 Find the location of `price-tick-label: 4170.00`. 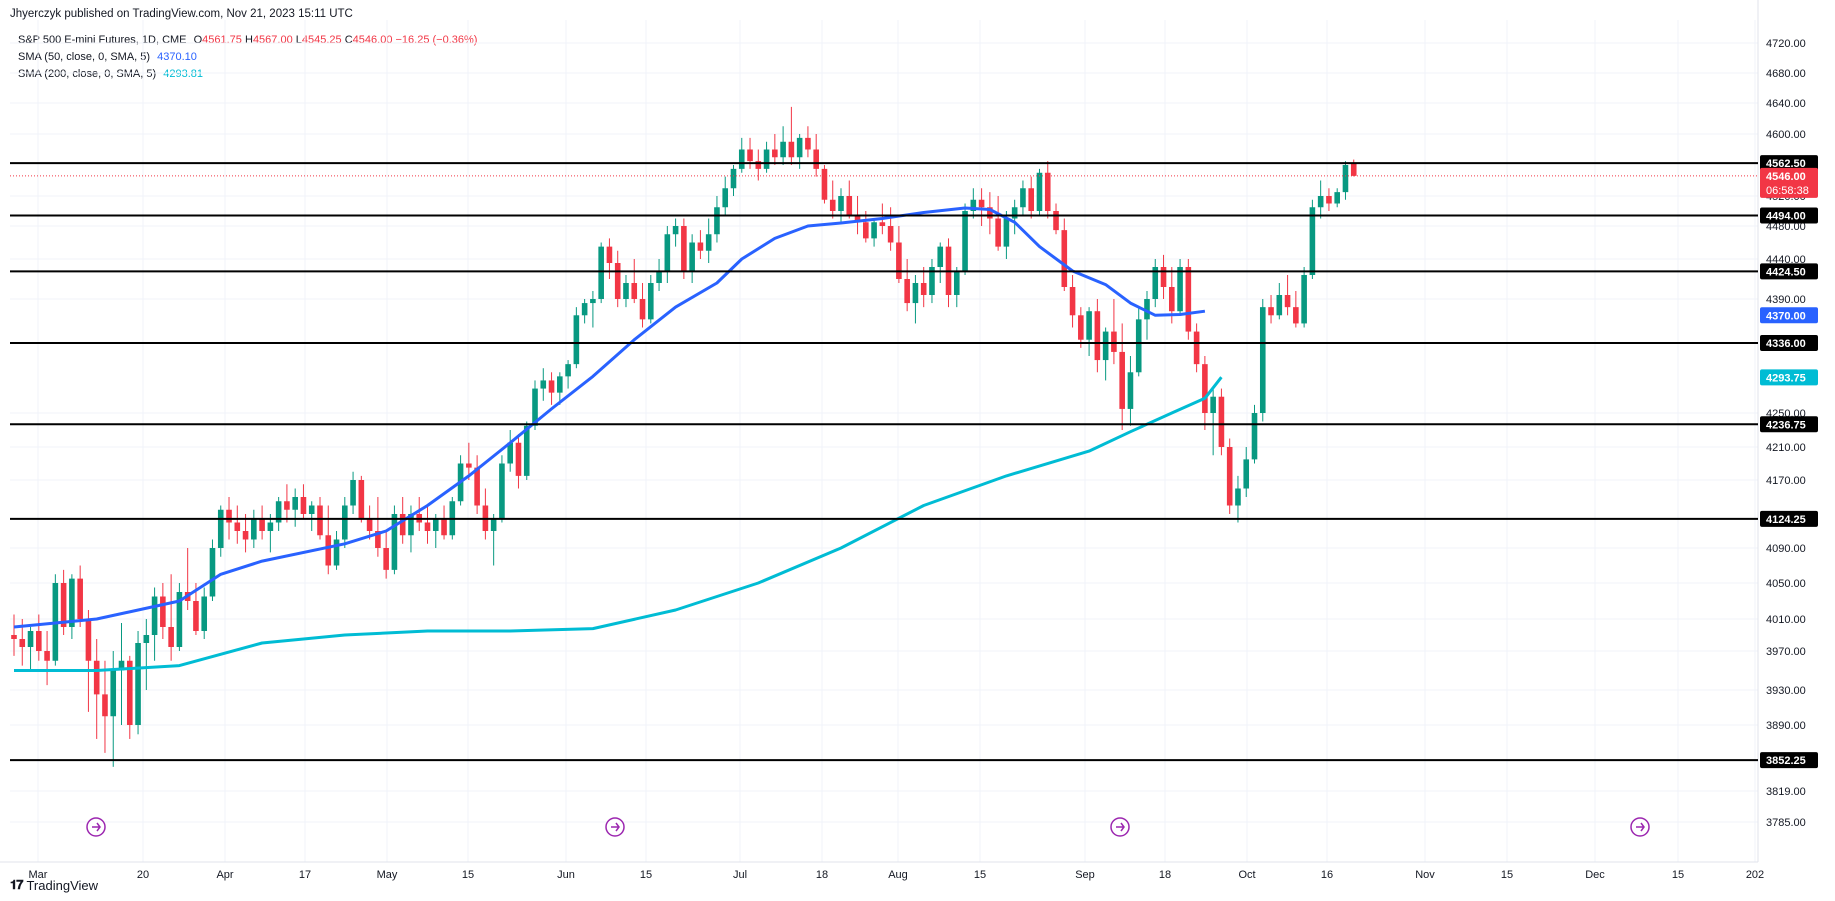

price-tick-label: 4170.00 is located at coordinates (1786, 481).